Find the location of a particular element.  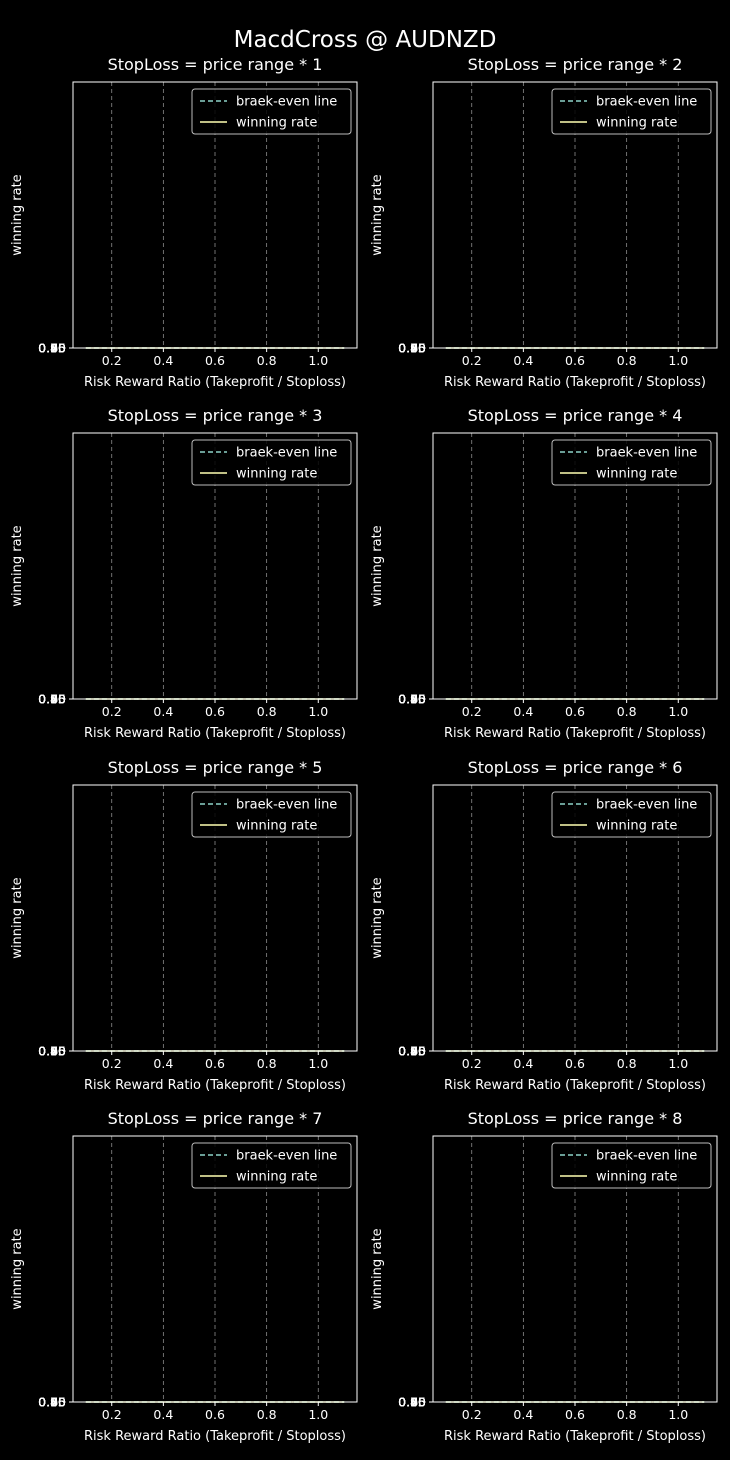

subplot-title: StopLoss = price range * 1 is located at coordinates (215, 64).